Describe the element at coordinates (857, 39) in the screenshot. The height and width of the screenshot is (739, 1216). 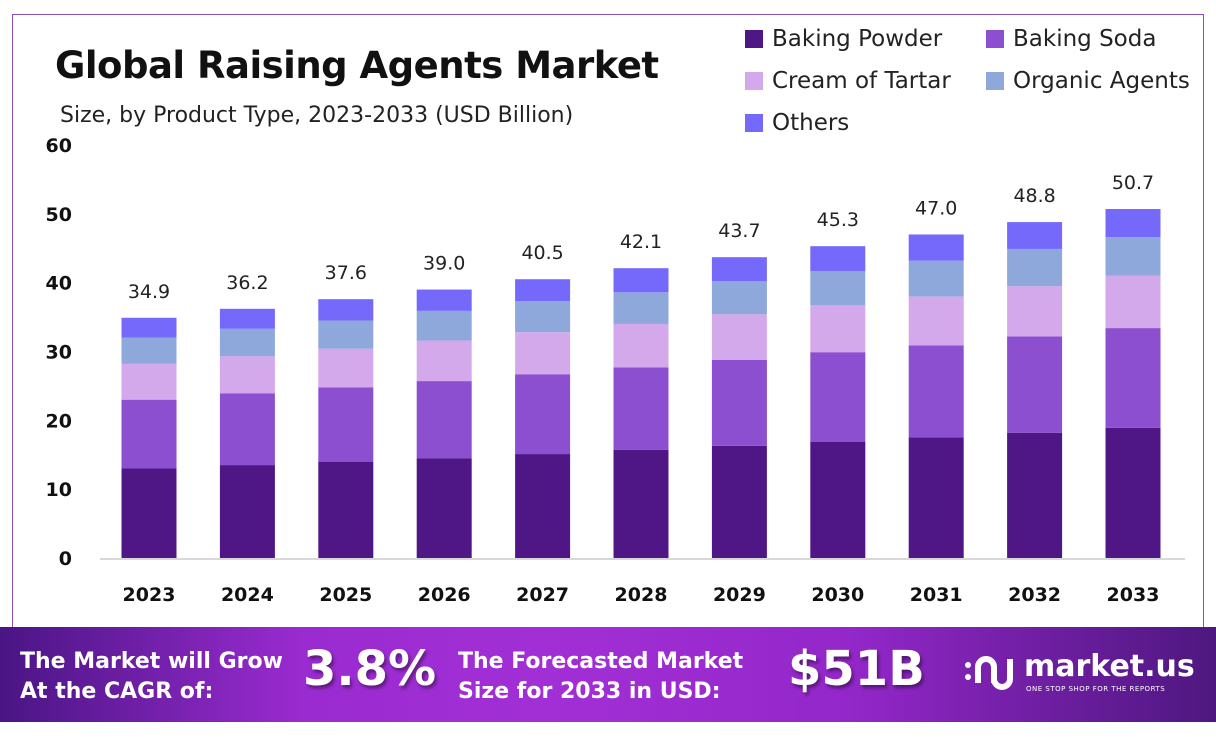
I see `legend-label: Baking Powder` at that location.